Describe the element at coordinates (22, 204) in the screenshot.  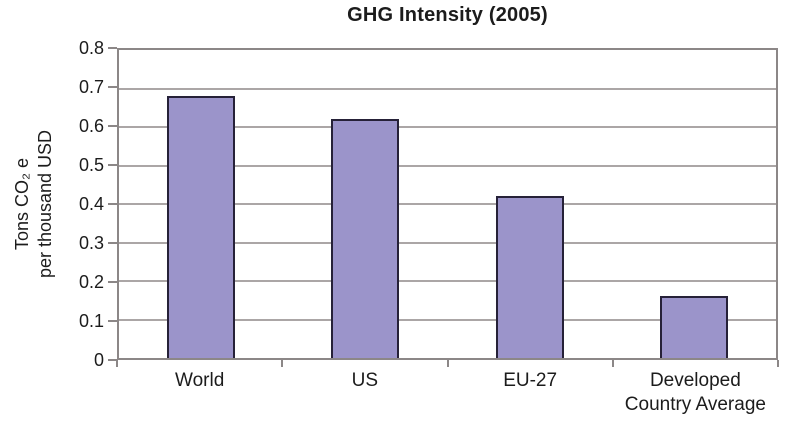
I see `y-axis-title-line: Tons CO₂ e` at that location.